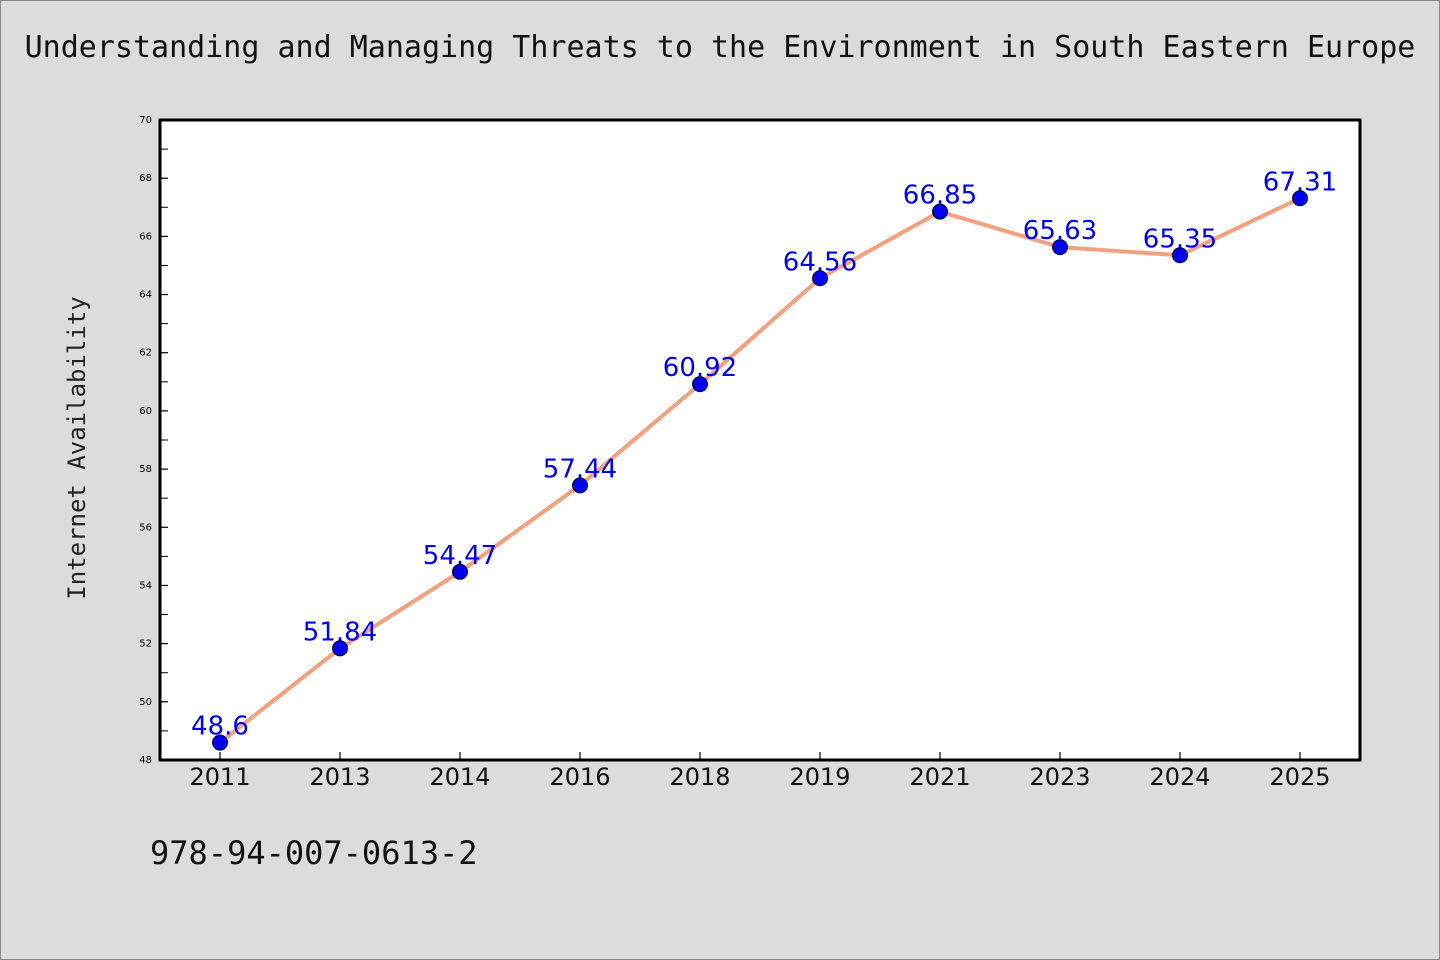 The width and height of the screenshot is (1440, 960). What do you see at coordinates (145, 120) in the screenshot?
I see `y-tick-label: 70` at bounding box center [145, 120].